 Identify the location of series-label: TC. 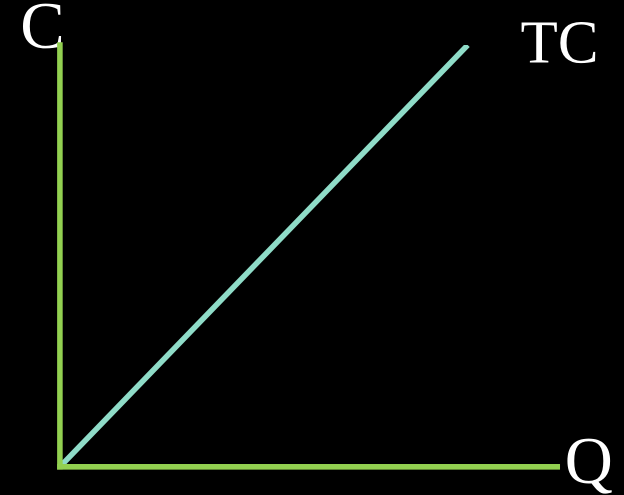
(559, 43).